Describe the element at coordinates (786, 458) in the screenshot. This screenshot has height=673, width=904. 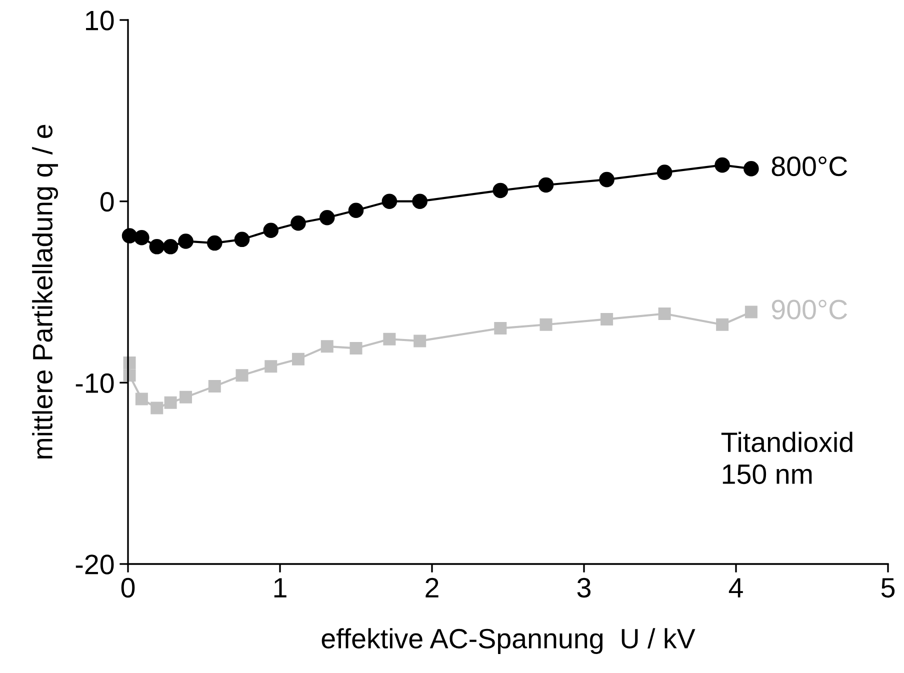
I see `annotation: Titandioxid 150 nm` at that location.